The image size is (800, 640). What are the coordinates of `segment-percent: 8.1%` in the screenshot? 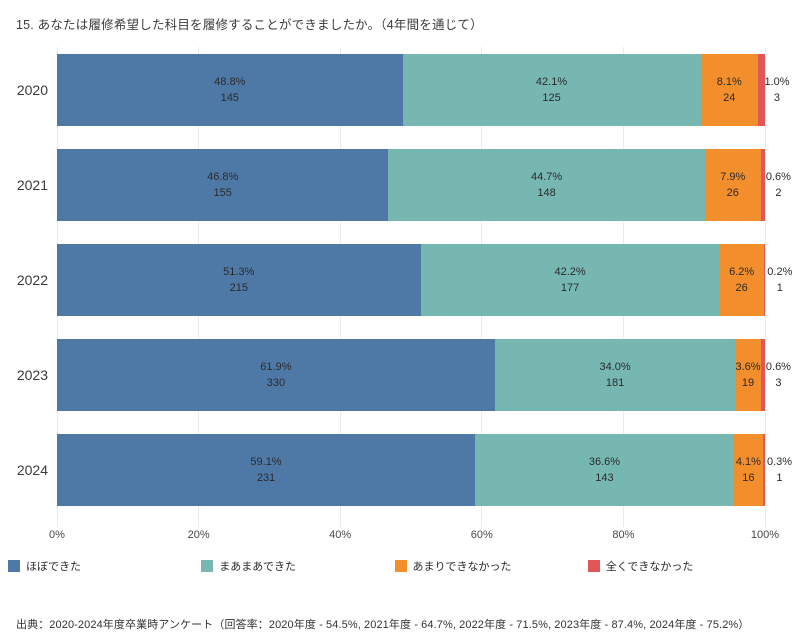 It's located at (729, 82).